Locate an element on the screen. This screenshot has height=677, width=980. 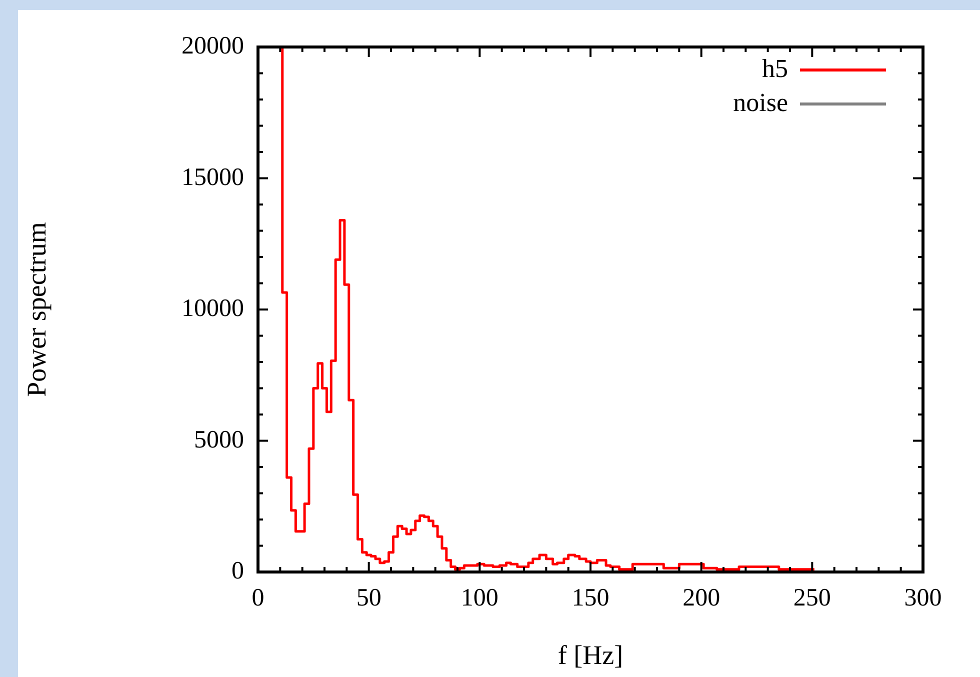
legend-label: noise is located at coordinates (760, 102).